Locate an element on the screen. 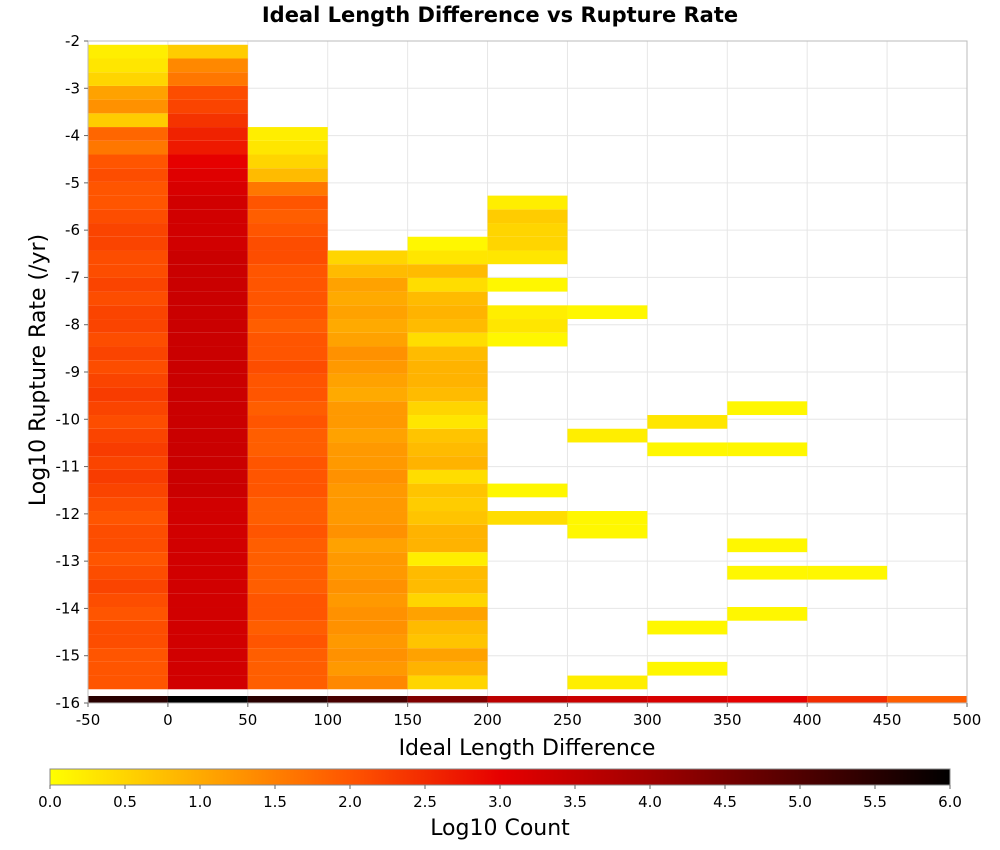  y-tick-label: -7 is located at coordinates (72, 277).